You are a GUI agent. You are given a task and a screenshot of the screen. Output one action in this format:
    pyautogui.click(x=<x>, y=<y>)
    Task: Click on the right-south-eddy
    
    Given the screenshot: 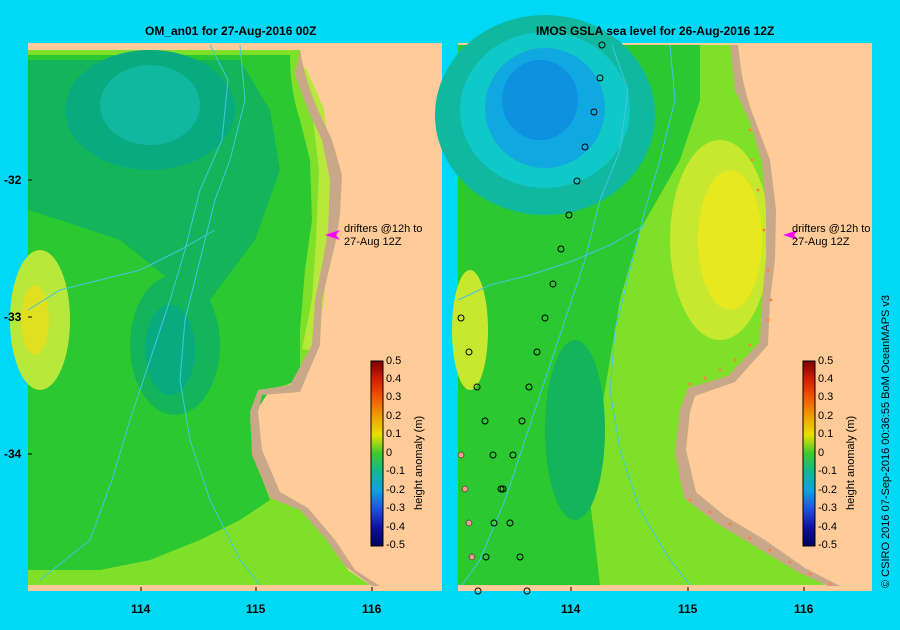 What is the action you would take?
    pyautogui.click(x=575, y=430)
    